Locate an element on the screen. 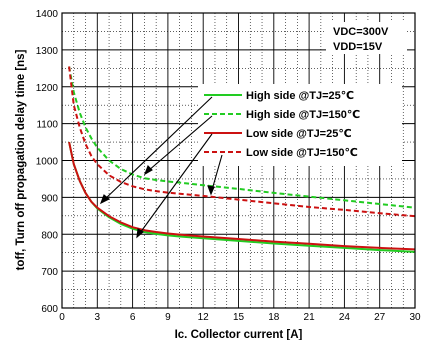 Image resolution: width=433 pixels, height=340 pixels. x-tick-label: 15 is located at coordinates (239, 317).